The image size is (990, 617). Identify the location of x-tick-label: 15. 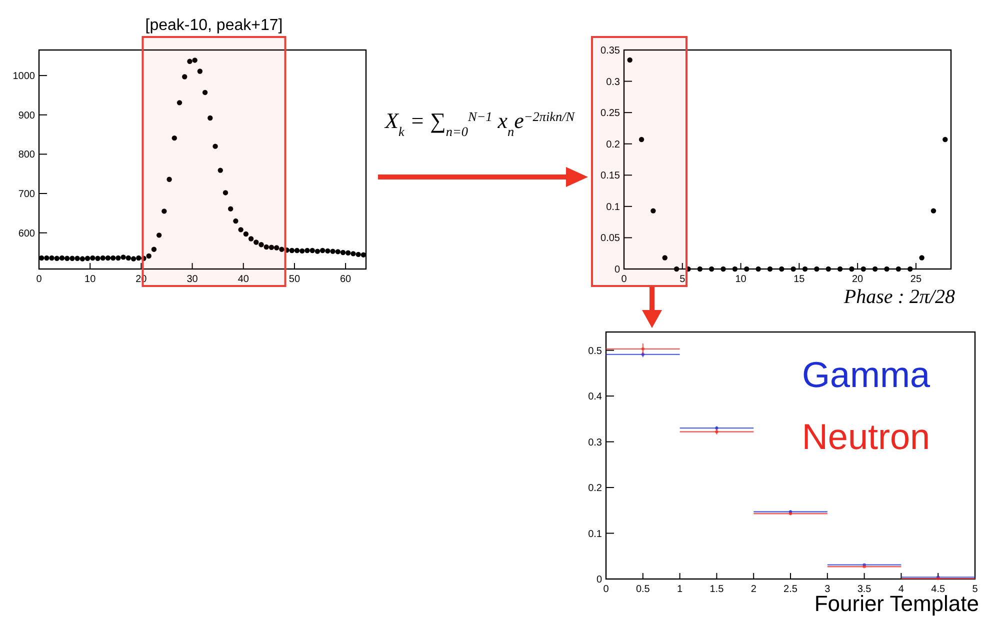
(800, 279).